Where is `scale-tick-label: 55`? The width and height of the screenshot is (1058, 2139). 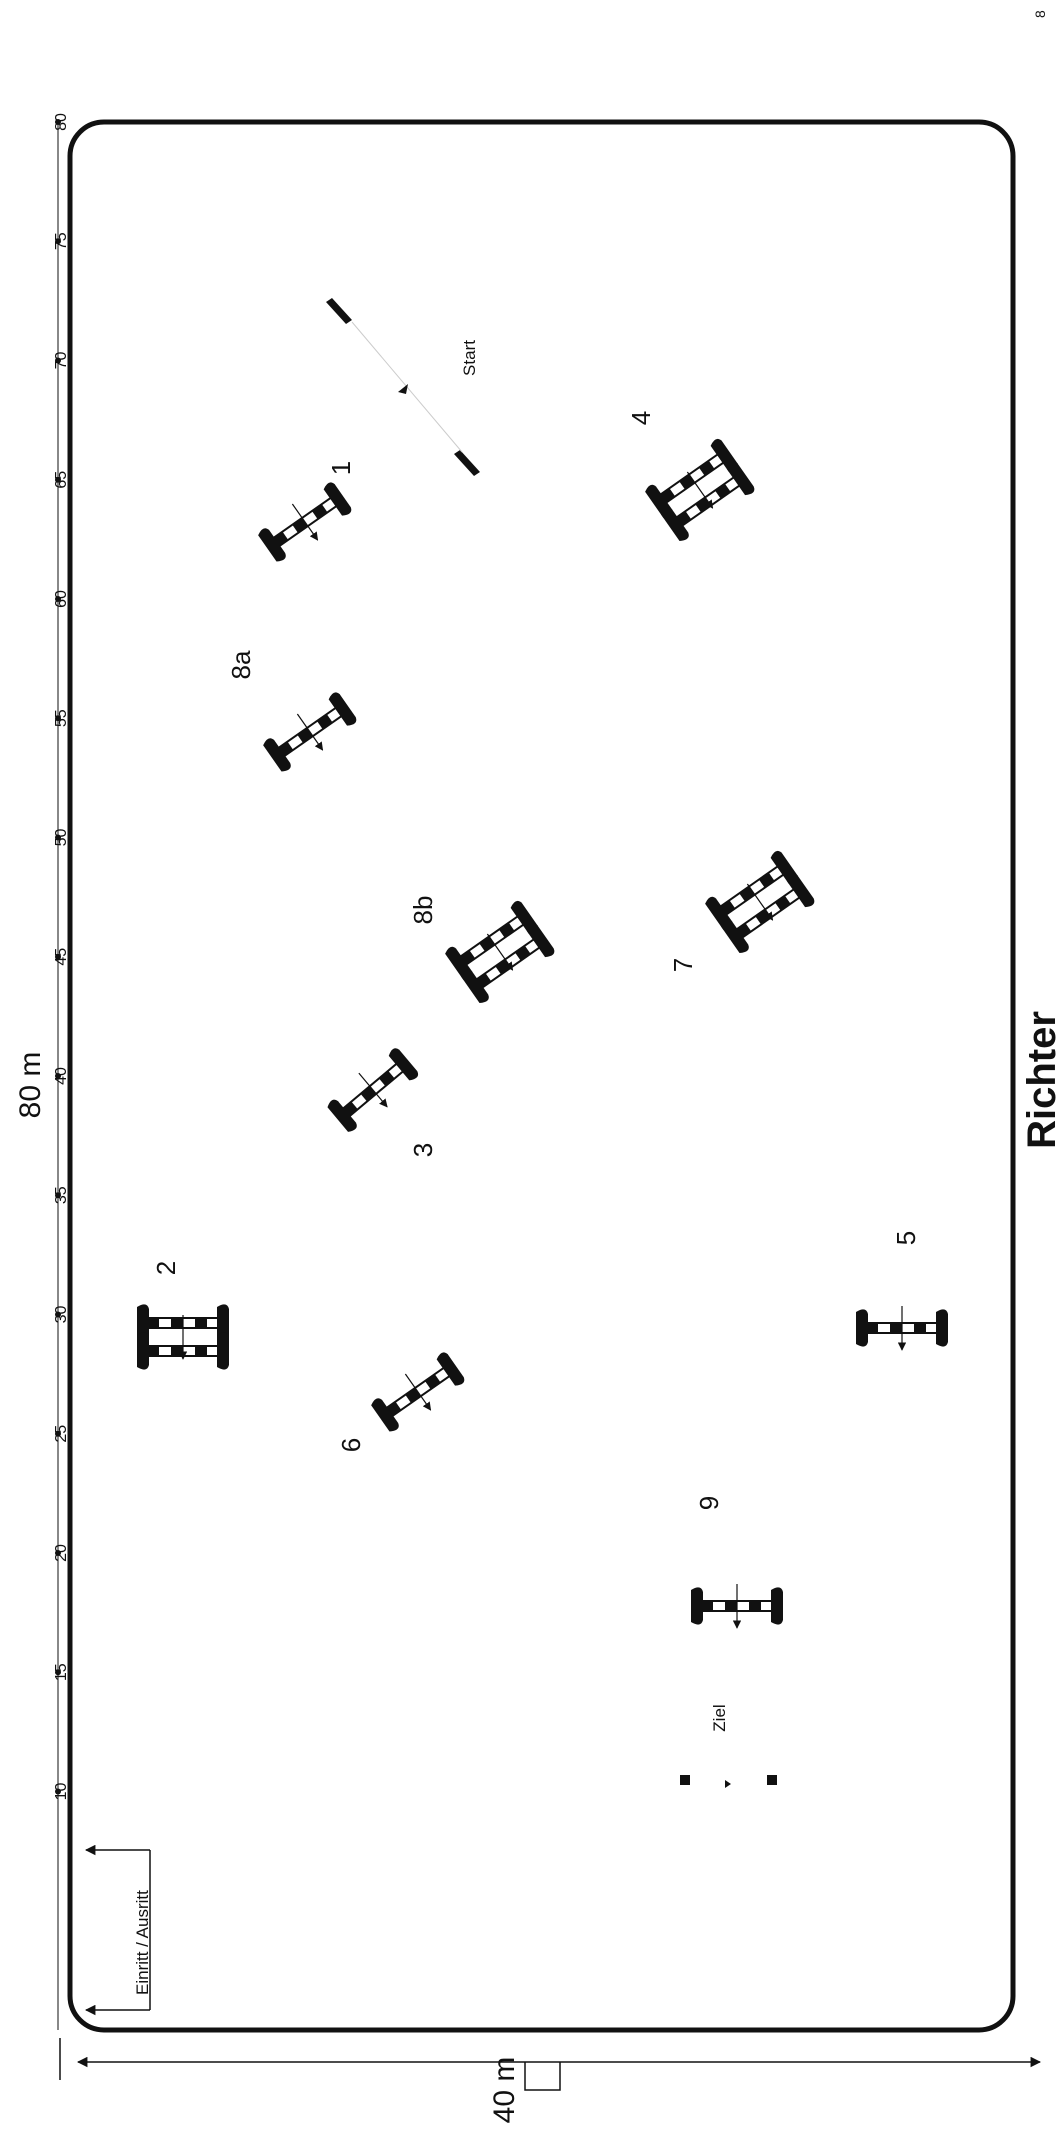
scale-tick-label: 55 is located at coordinates (61, 718).